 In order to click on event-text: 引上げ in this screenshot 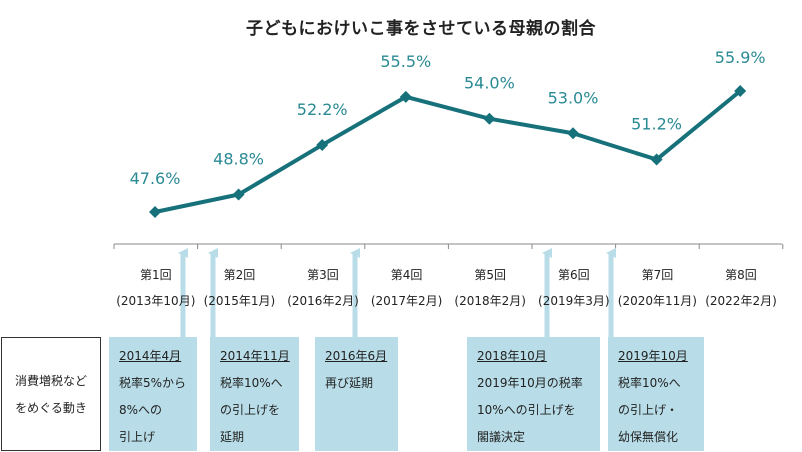, I will do `click(137, 437)`.